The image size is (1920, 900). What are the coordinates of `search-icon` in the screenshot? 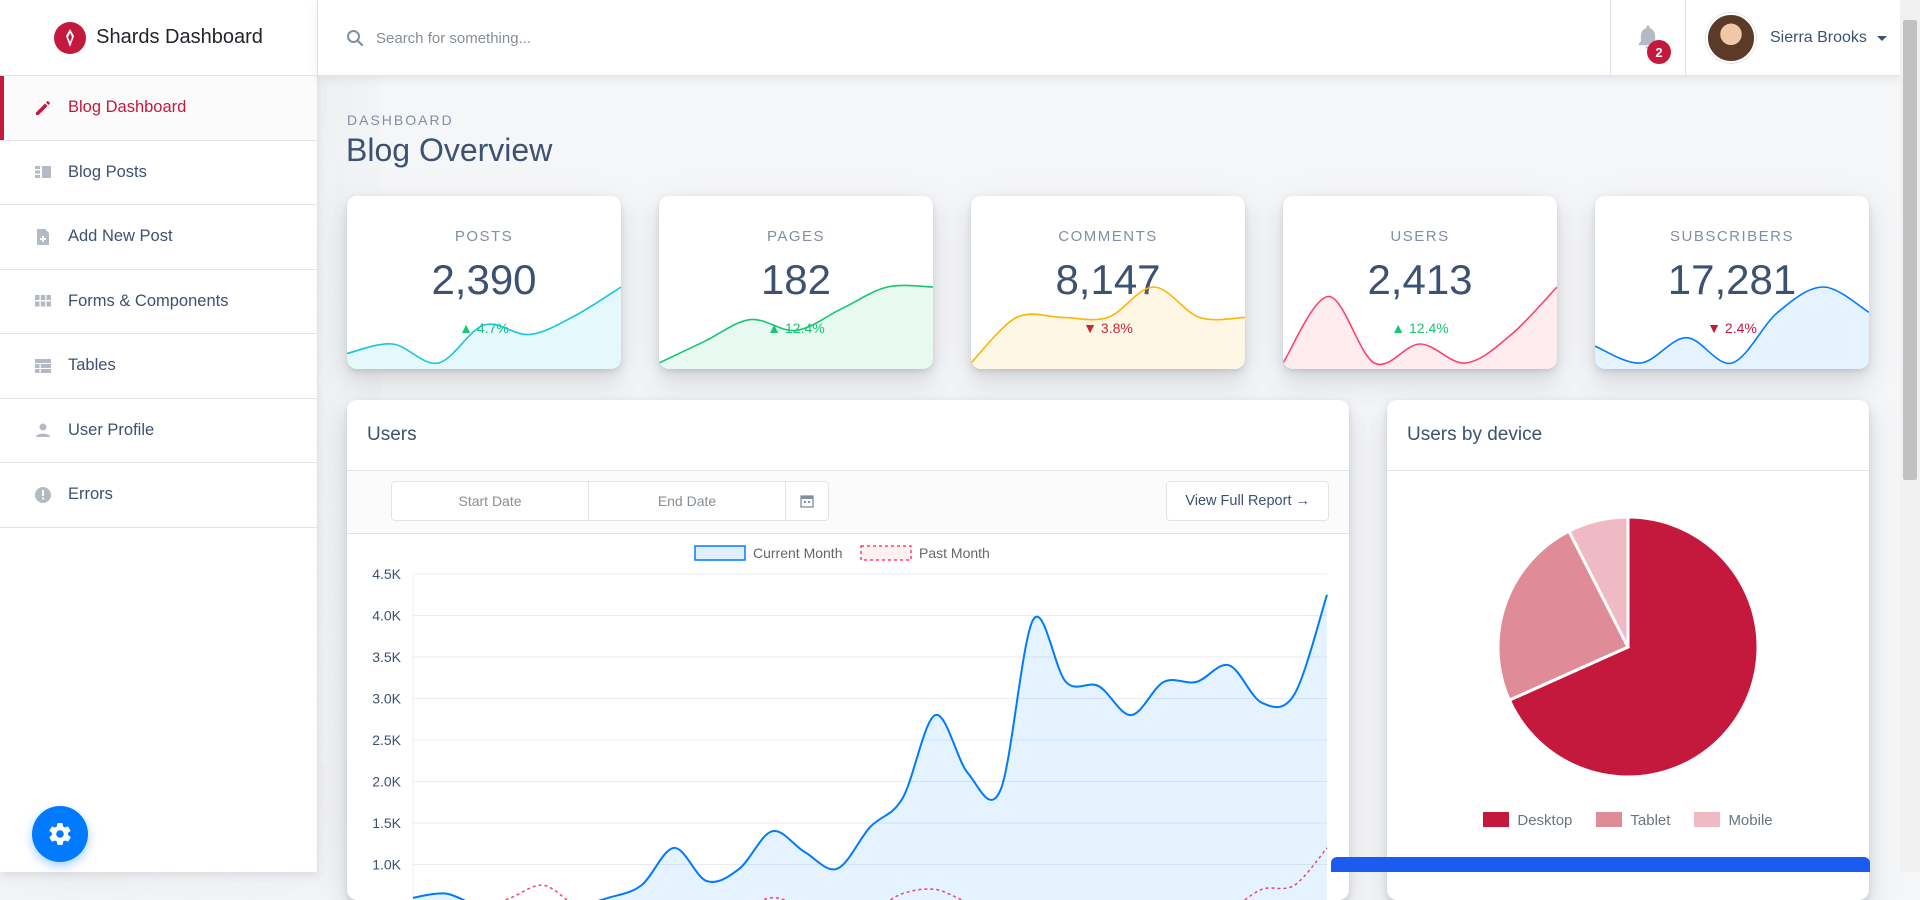 It's located at (355, 38).